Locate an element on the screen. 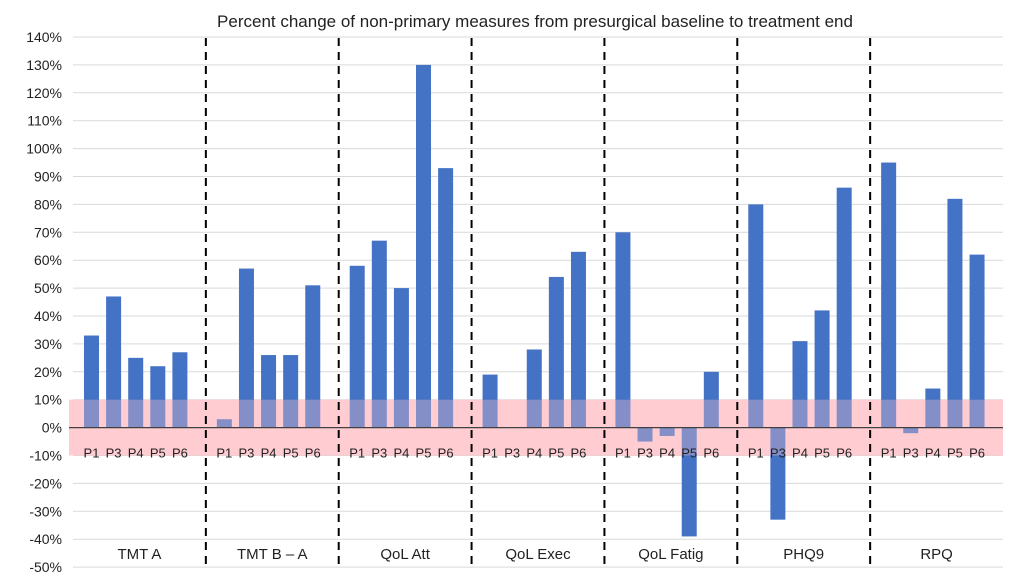  y-tick-label: -50% is located at coordinates (45, 567).